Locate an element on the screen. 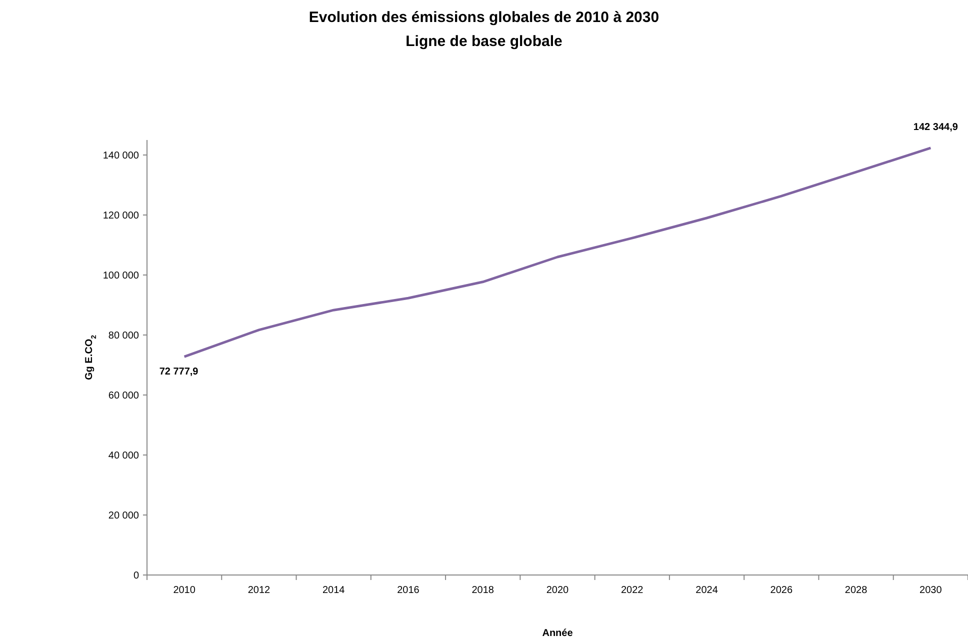 This screenshot has width=968, height=641. x-tick-label: 2016 is located at coordinates (408, 590).